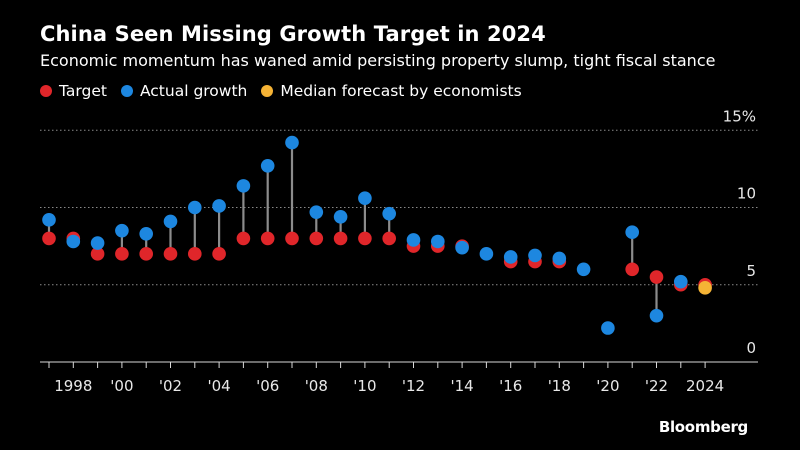  What do you see at coordinates (46, 91) in the screenshot?
I see `target-marker-icon` at bounding box center [46, 91].